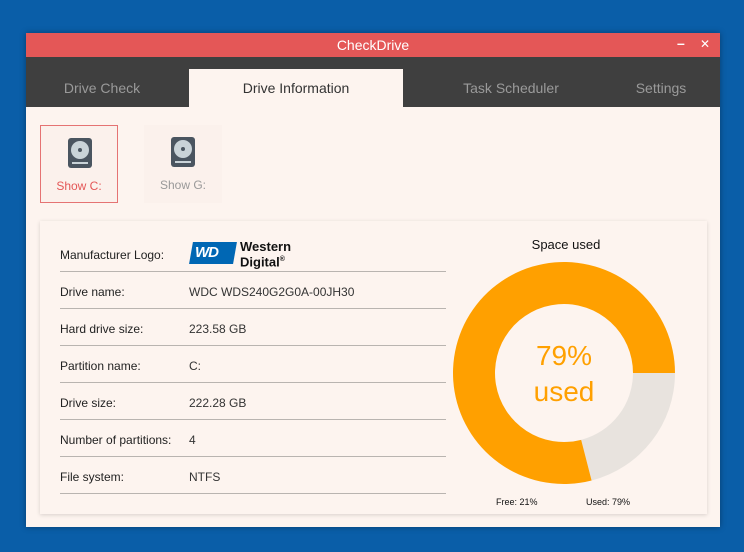 This screenshot has width=744, height=552. Describe the element at coordinates (253, 290) in the screenshot. I see `info-row-drive-name: Drive name: WDC WDS240G2G0A-00JH30` at that location.